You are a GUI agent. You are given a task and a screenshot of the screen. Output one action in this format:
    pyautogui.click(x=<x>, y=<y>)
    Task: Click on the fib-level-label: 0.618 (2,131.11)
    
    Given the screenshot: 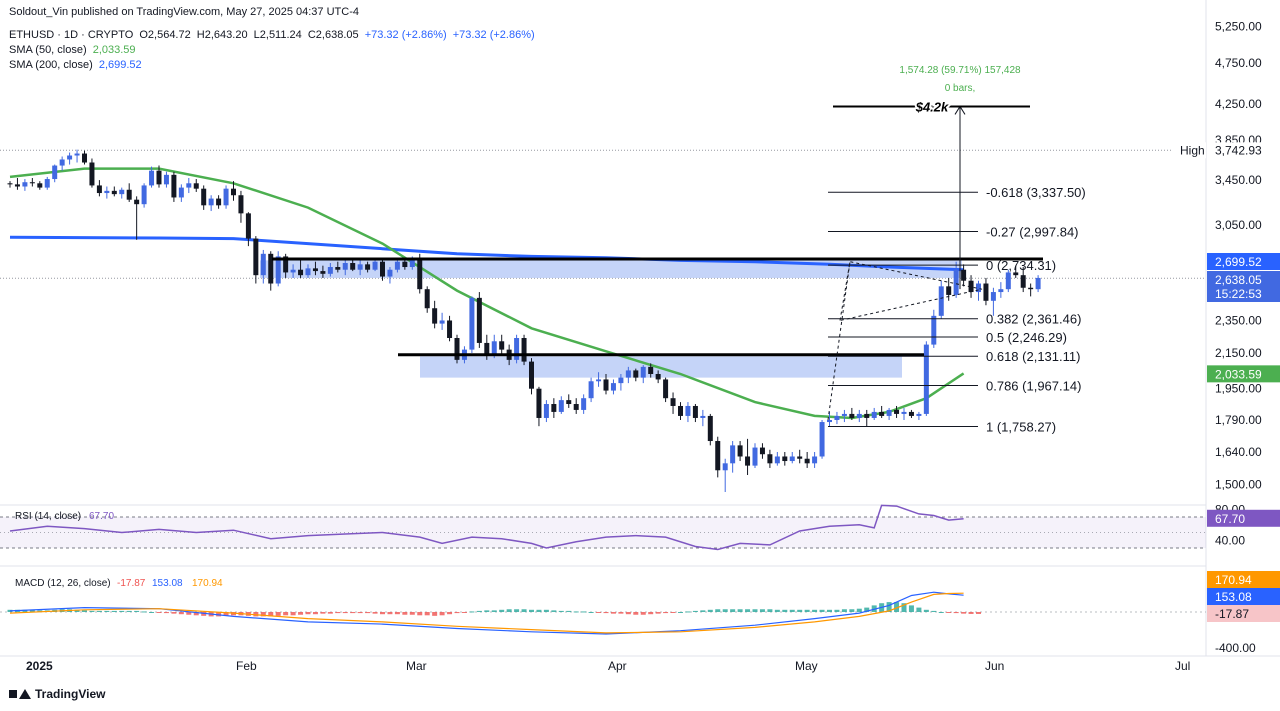 What is the action you would take?
    pyautogui.click(x=1033, y=356)
    